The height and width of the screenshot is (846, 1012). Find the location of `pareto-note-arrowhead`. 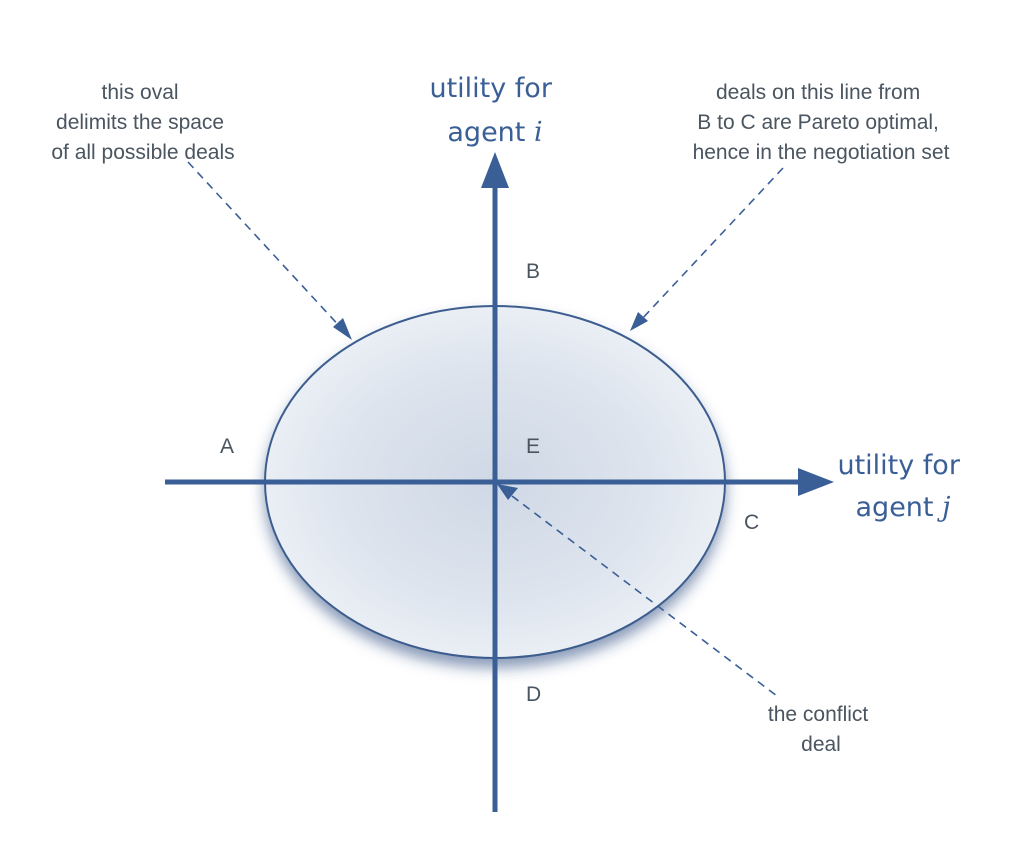

pareto-note-arrowhead is located at coordinates (639, 321).